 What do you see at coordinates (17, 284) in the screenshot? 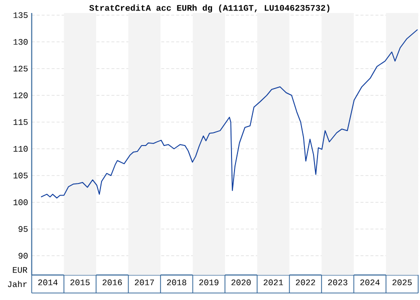
I see `x-axis-title: Jahr` at bounding box center [17, 284].